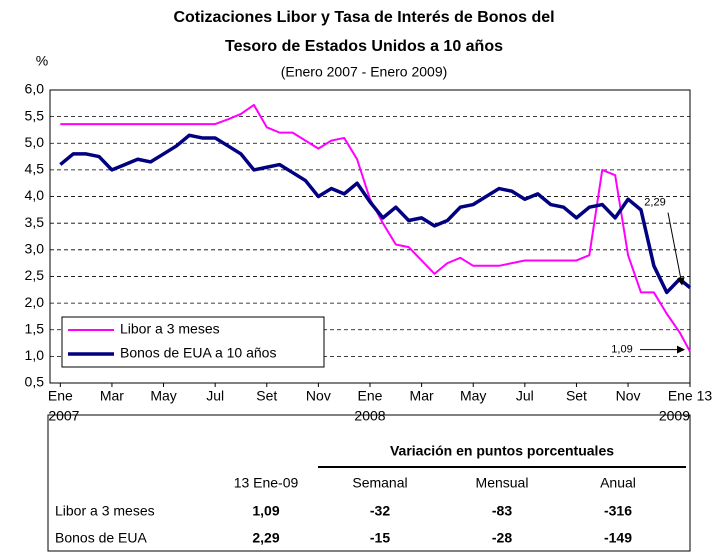  Describe the element at coordinates (35, 195) in the screenshot. I see `y-tick-label: 4,0` at that location.